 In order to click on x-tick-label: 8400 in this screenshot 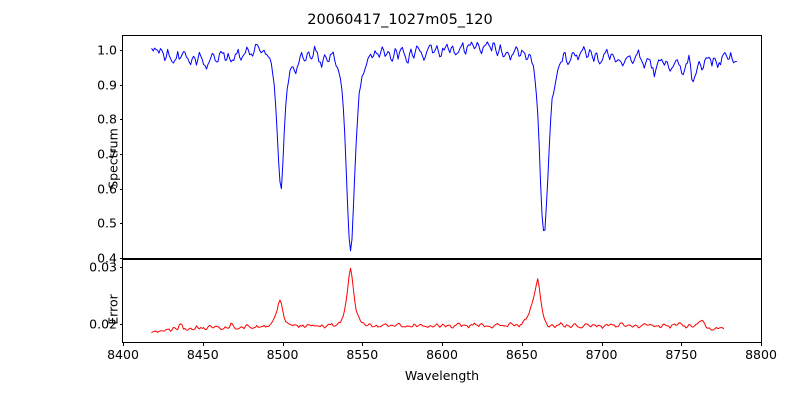, I will do `click(123, 354)`.